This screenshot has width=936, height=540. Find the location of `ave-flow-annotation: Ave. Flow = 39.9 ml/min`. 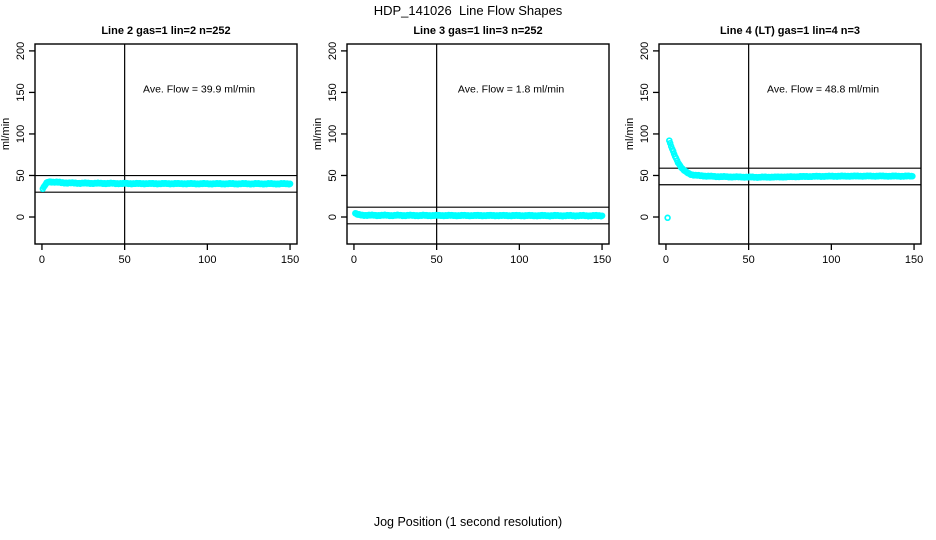

ave-flow-annotation: Ave. Flow = 39.9 ml/min is located at coordinates (199, 89).